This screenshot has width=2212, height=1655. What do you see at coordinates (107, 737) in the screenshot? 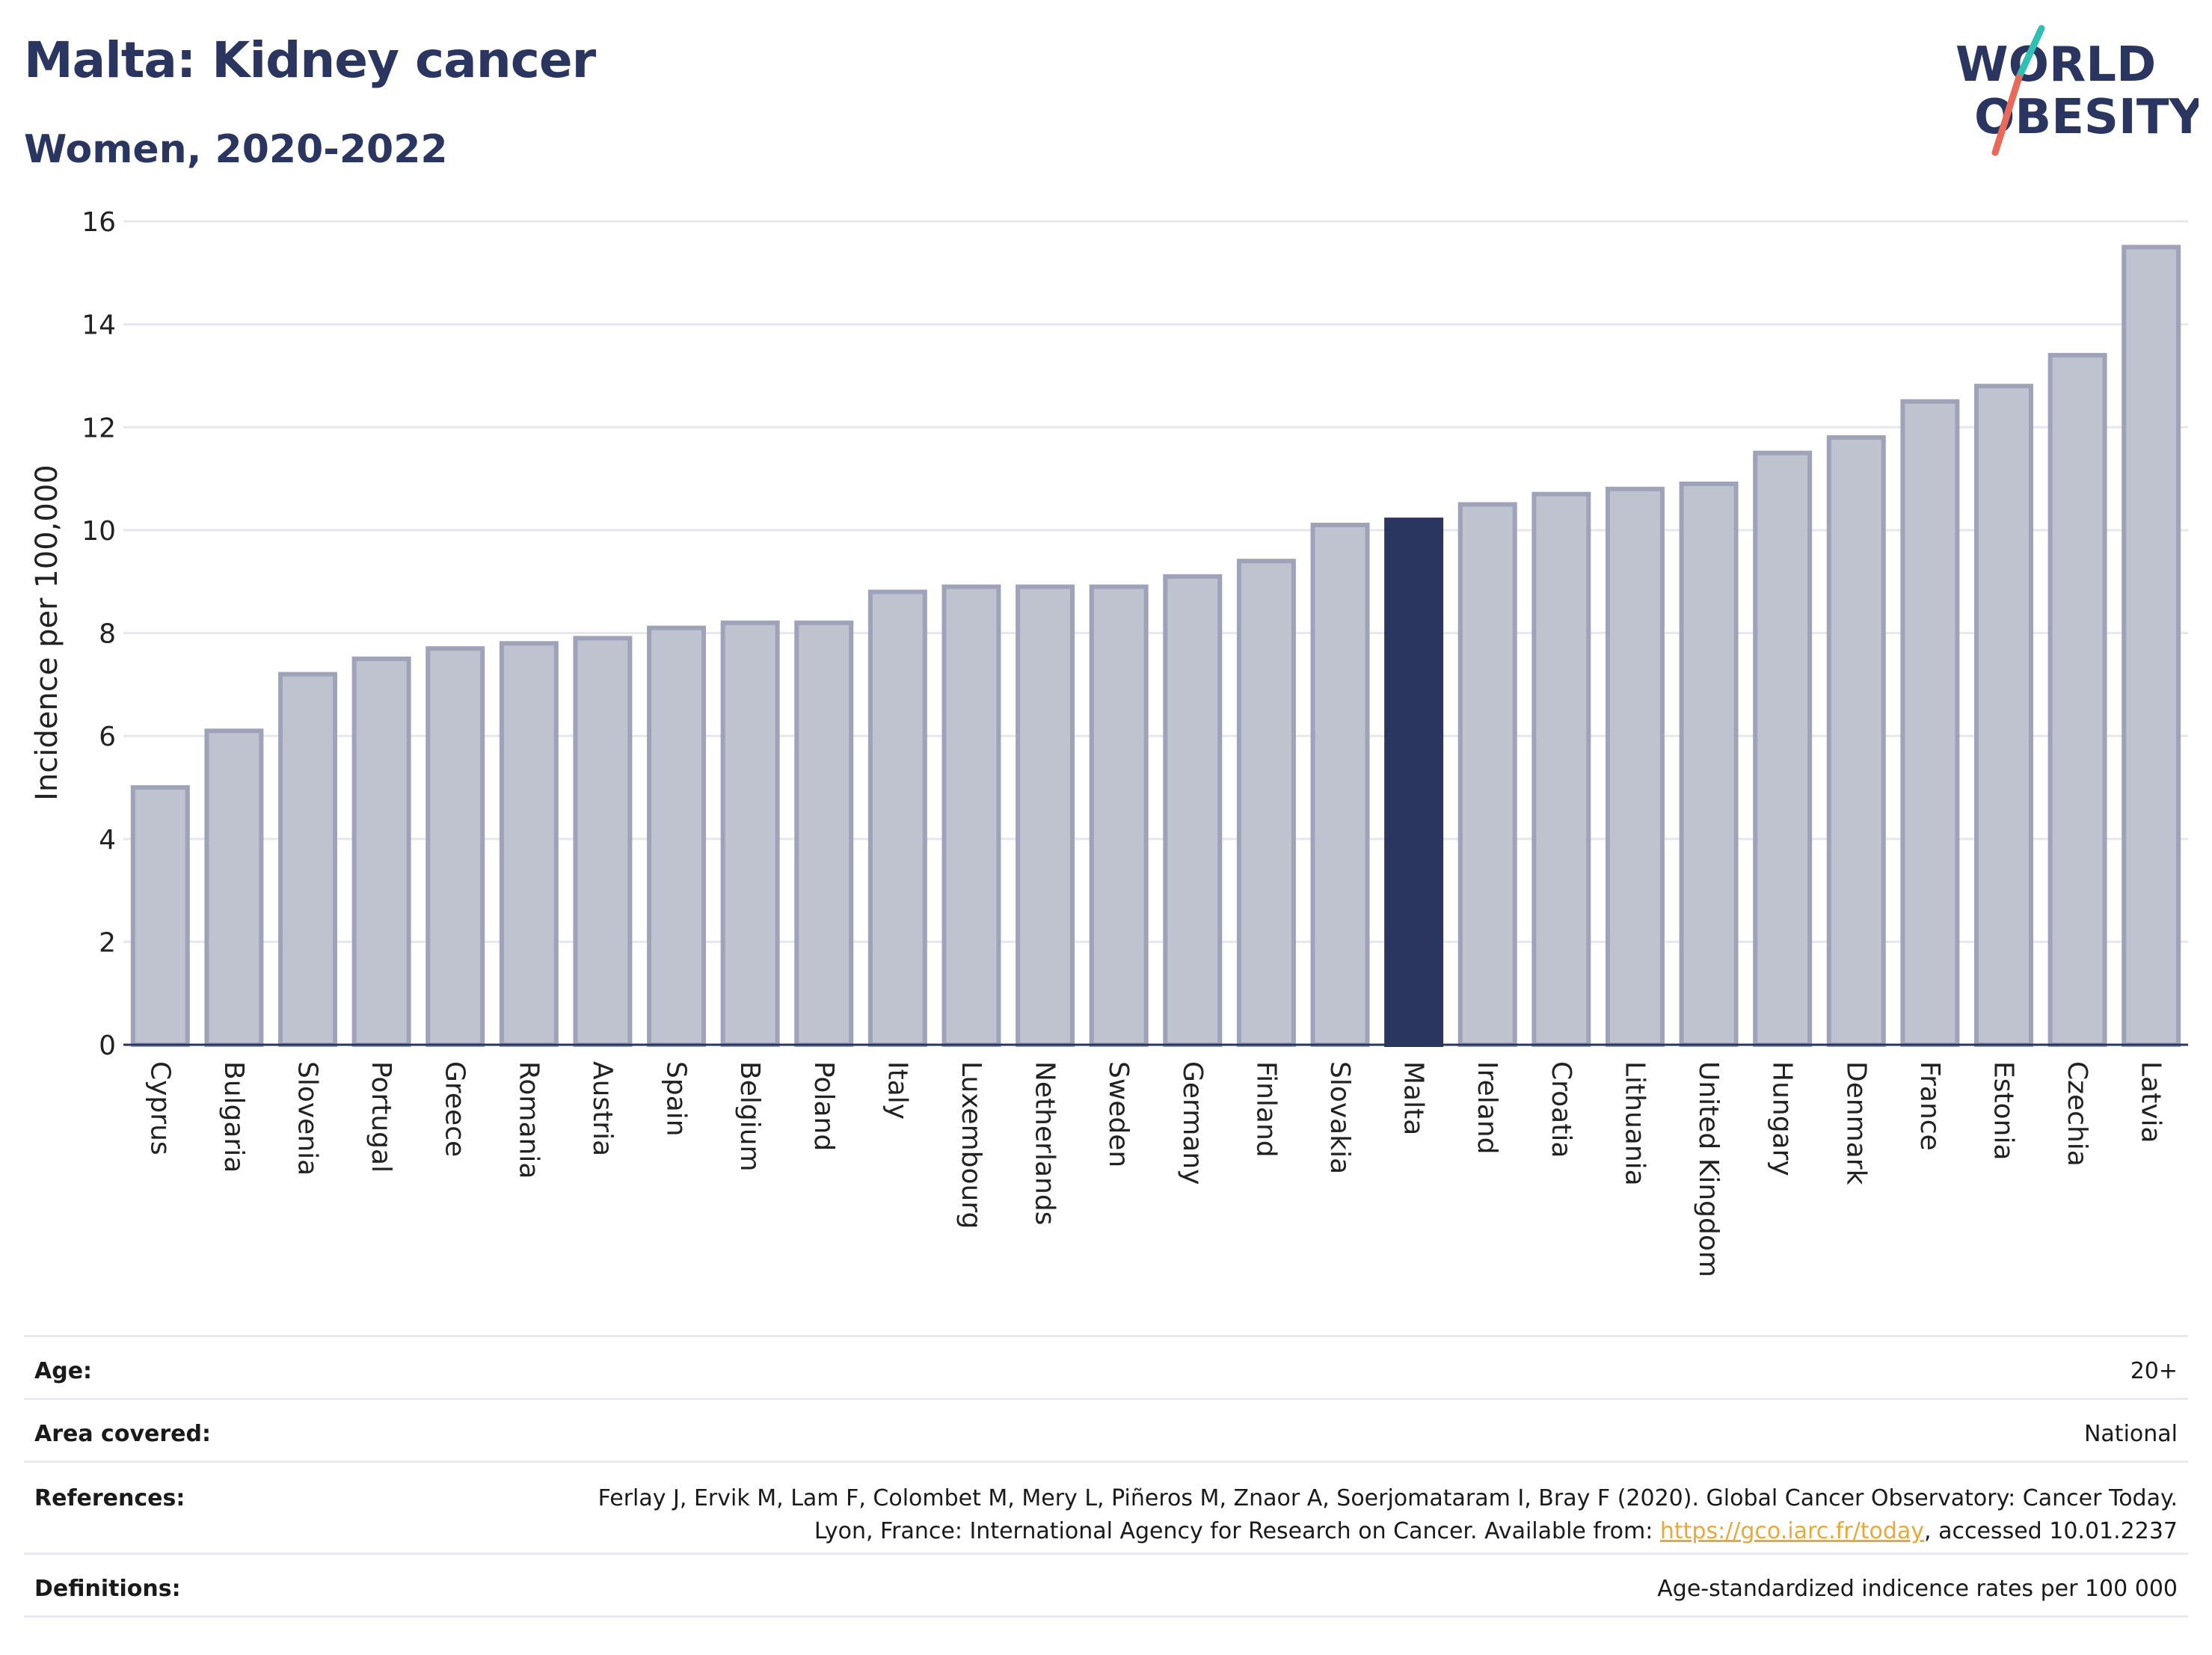
I see `y-tick-label: 6` at bounding box center [107, 737].